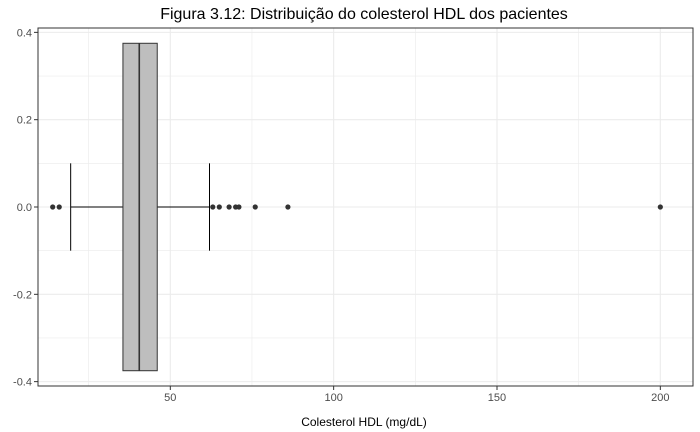  I want to click on y-tick-label: 0.4, so click(24, 33).